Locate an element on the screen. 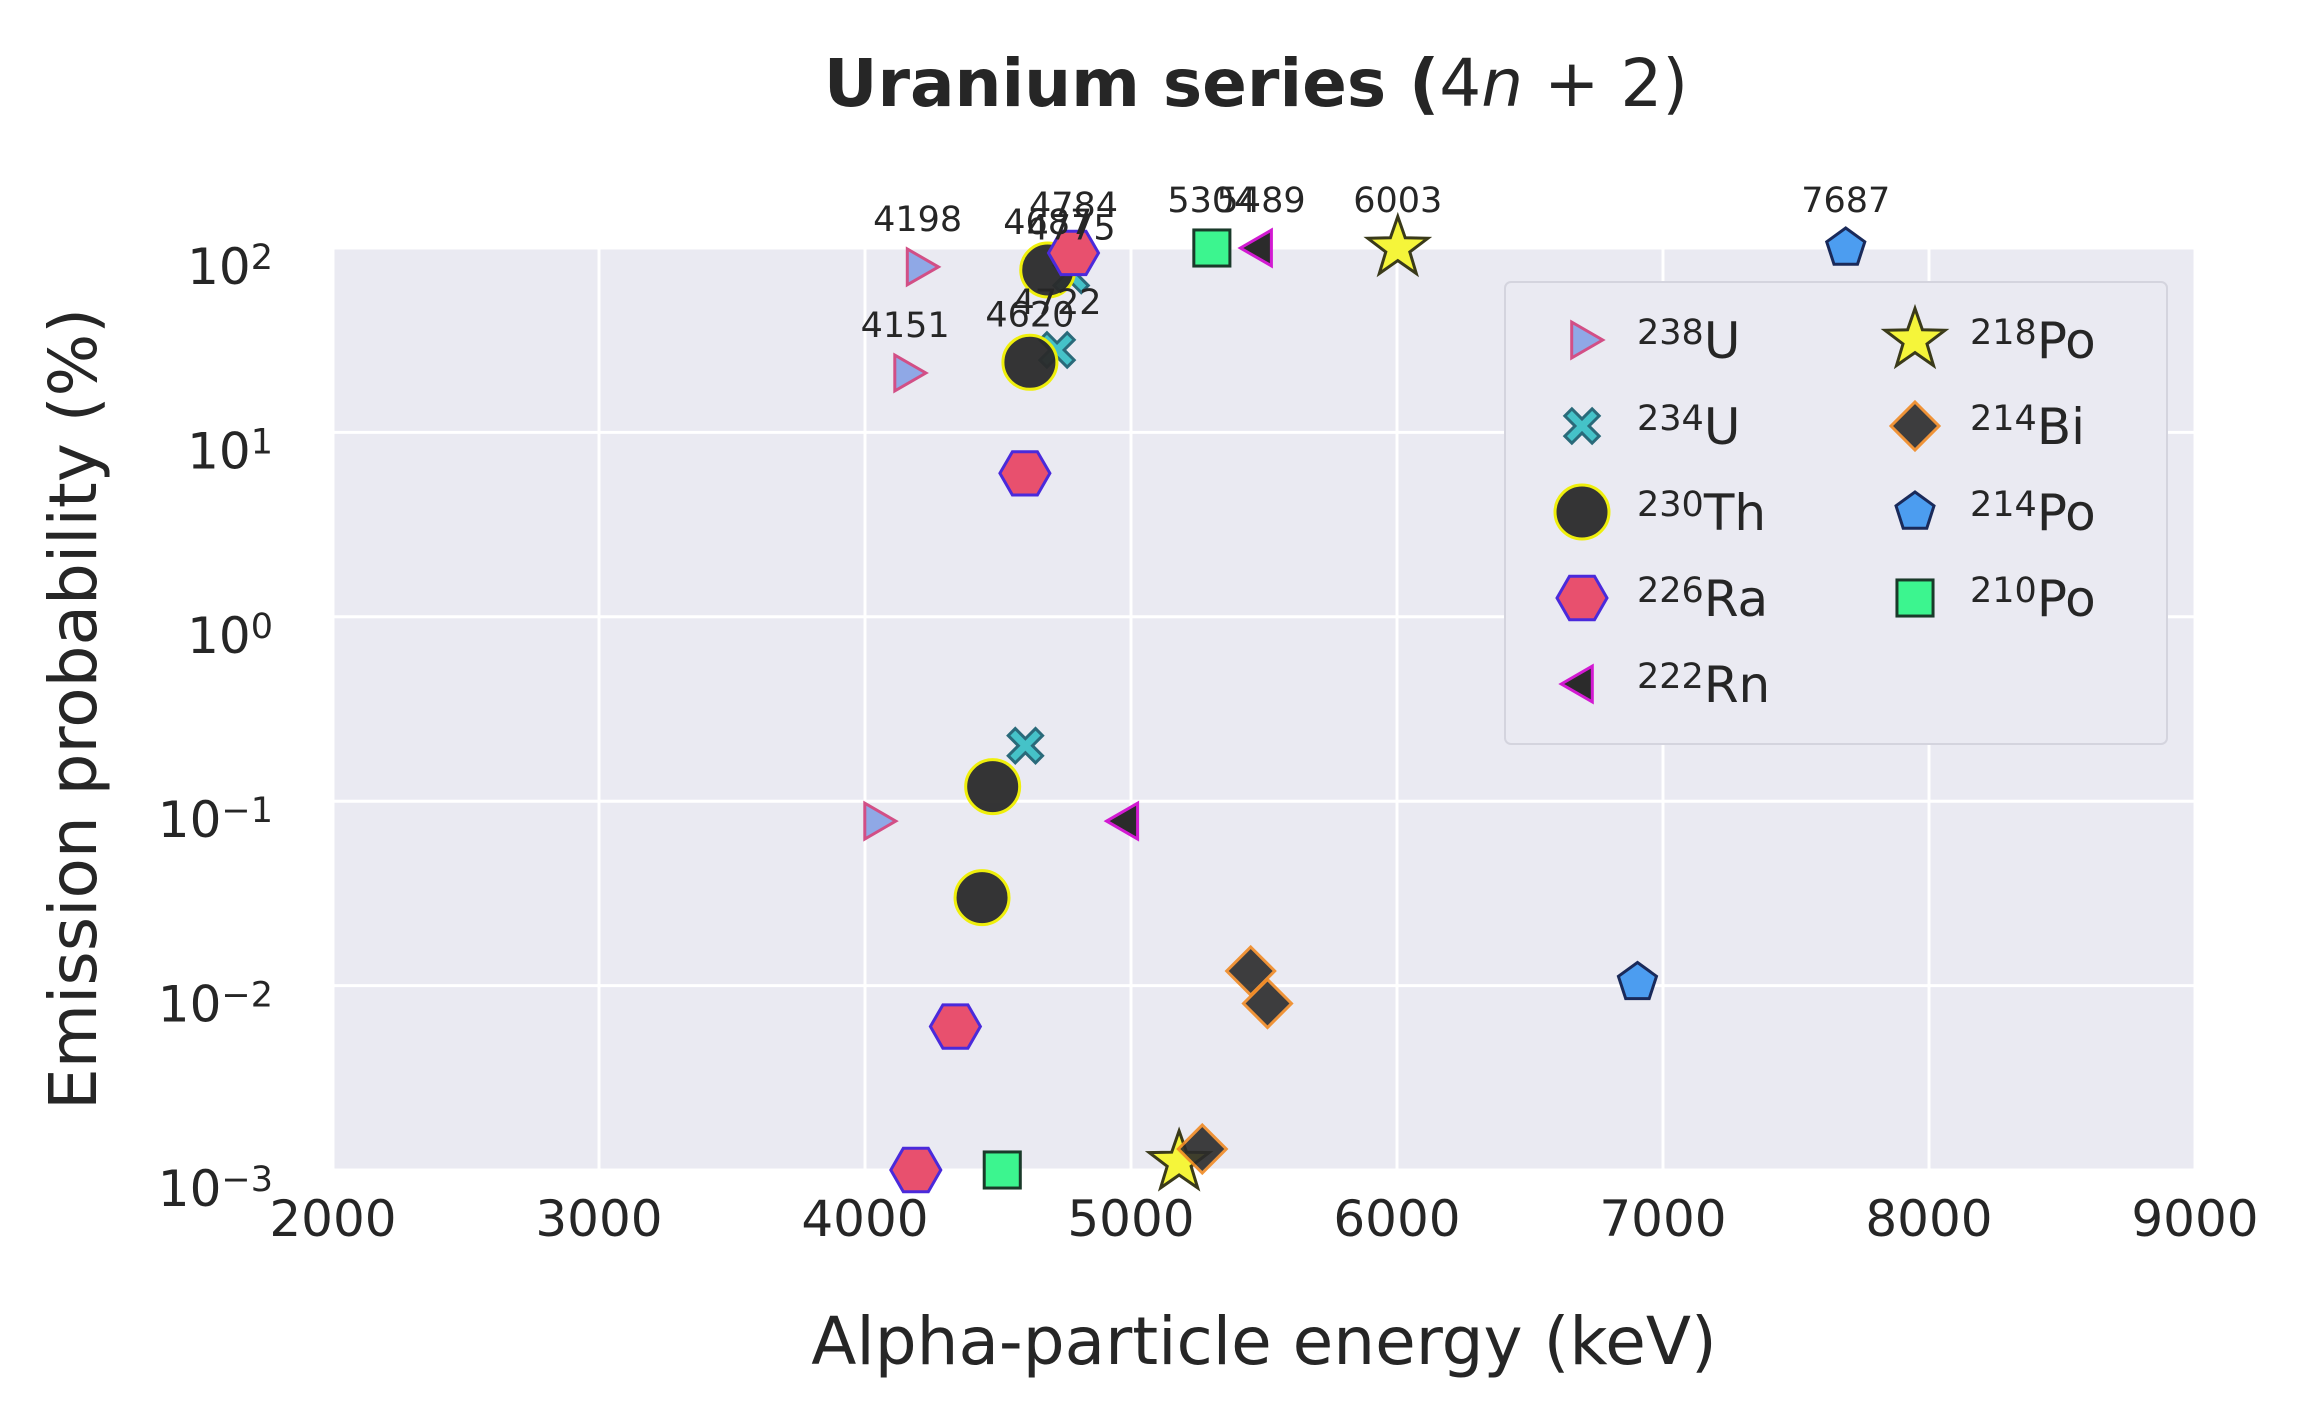 This screenshot has width=2312, height=1424. legend-mass-number: 238 is located at coordinates (1670, 333).